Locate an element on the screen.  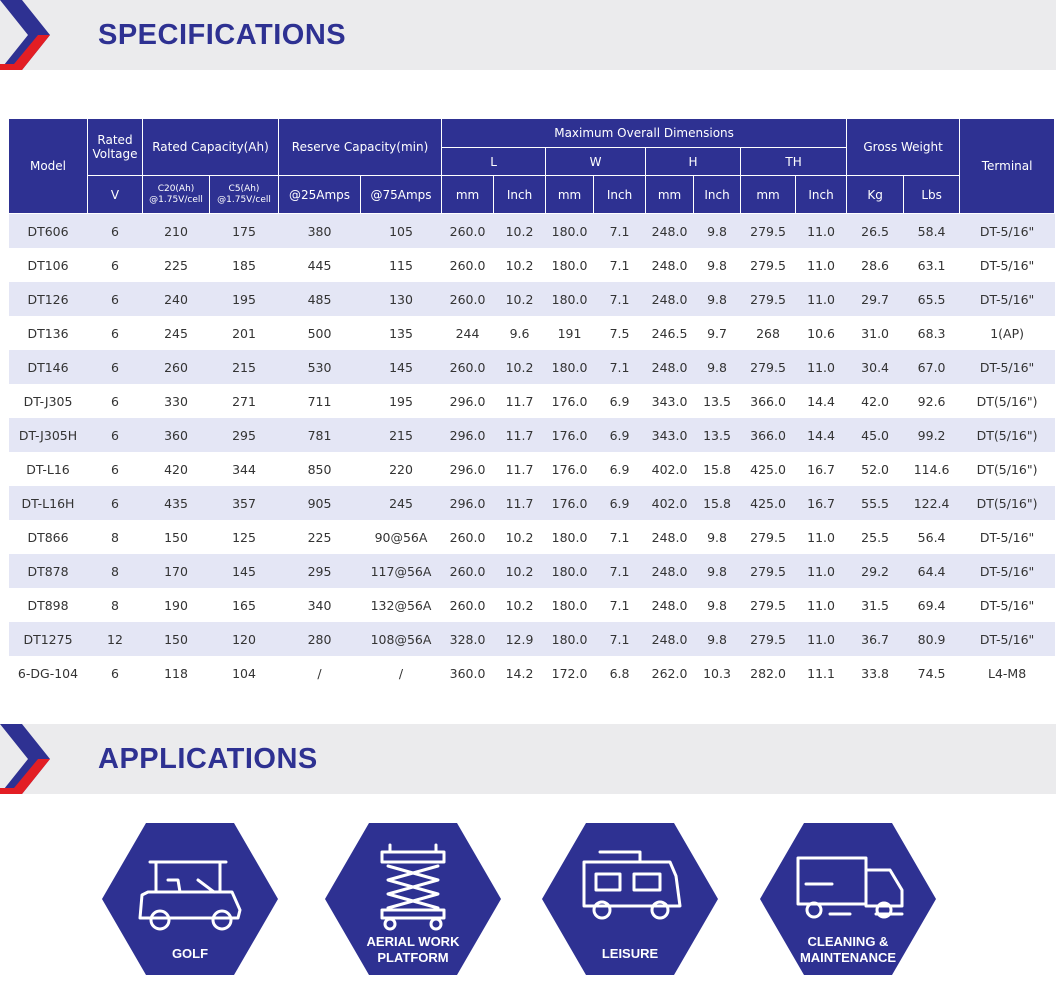
table-cell: 268 is located at coordinates (768, 333).